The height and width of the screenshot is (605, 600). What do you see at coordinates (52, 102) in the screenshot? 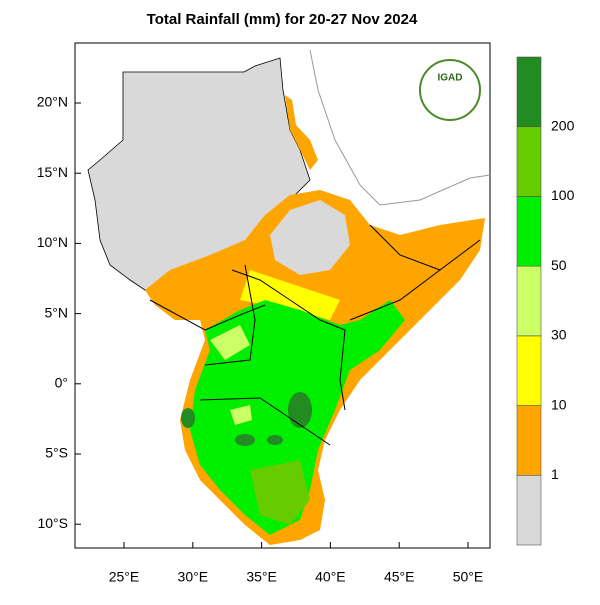
I see `lat-tick-label: 20°N` at bounding box center [52, 102].